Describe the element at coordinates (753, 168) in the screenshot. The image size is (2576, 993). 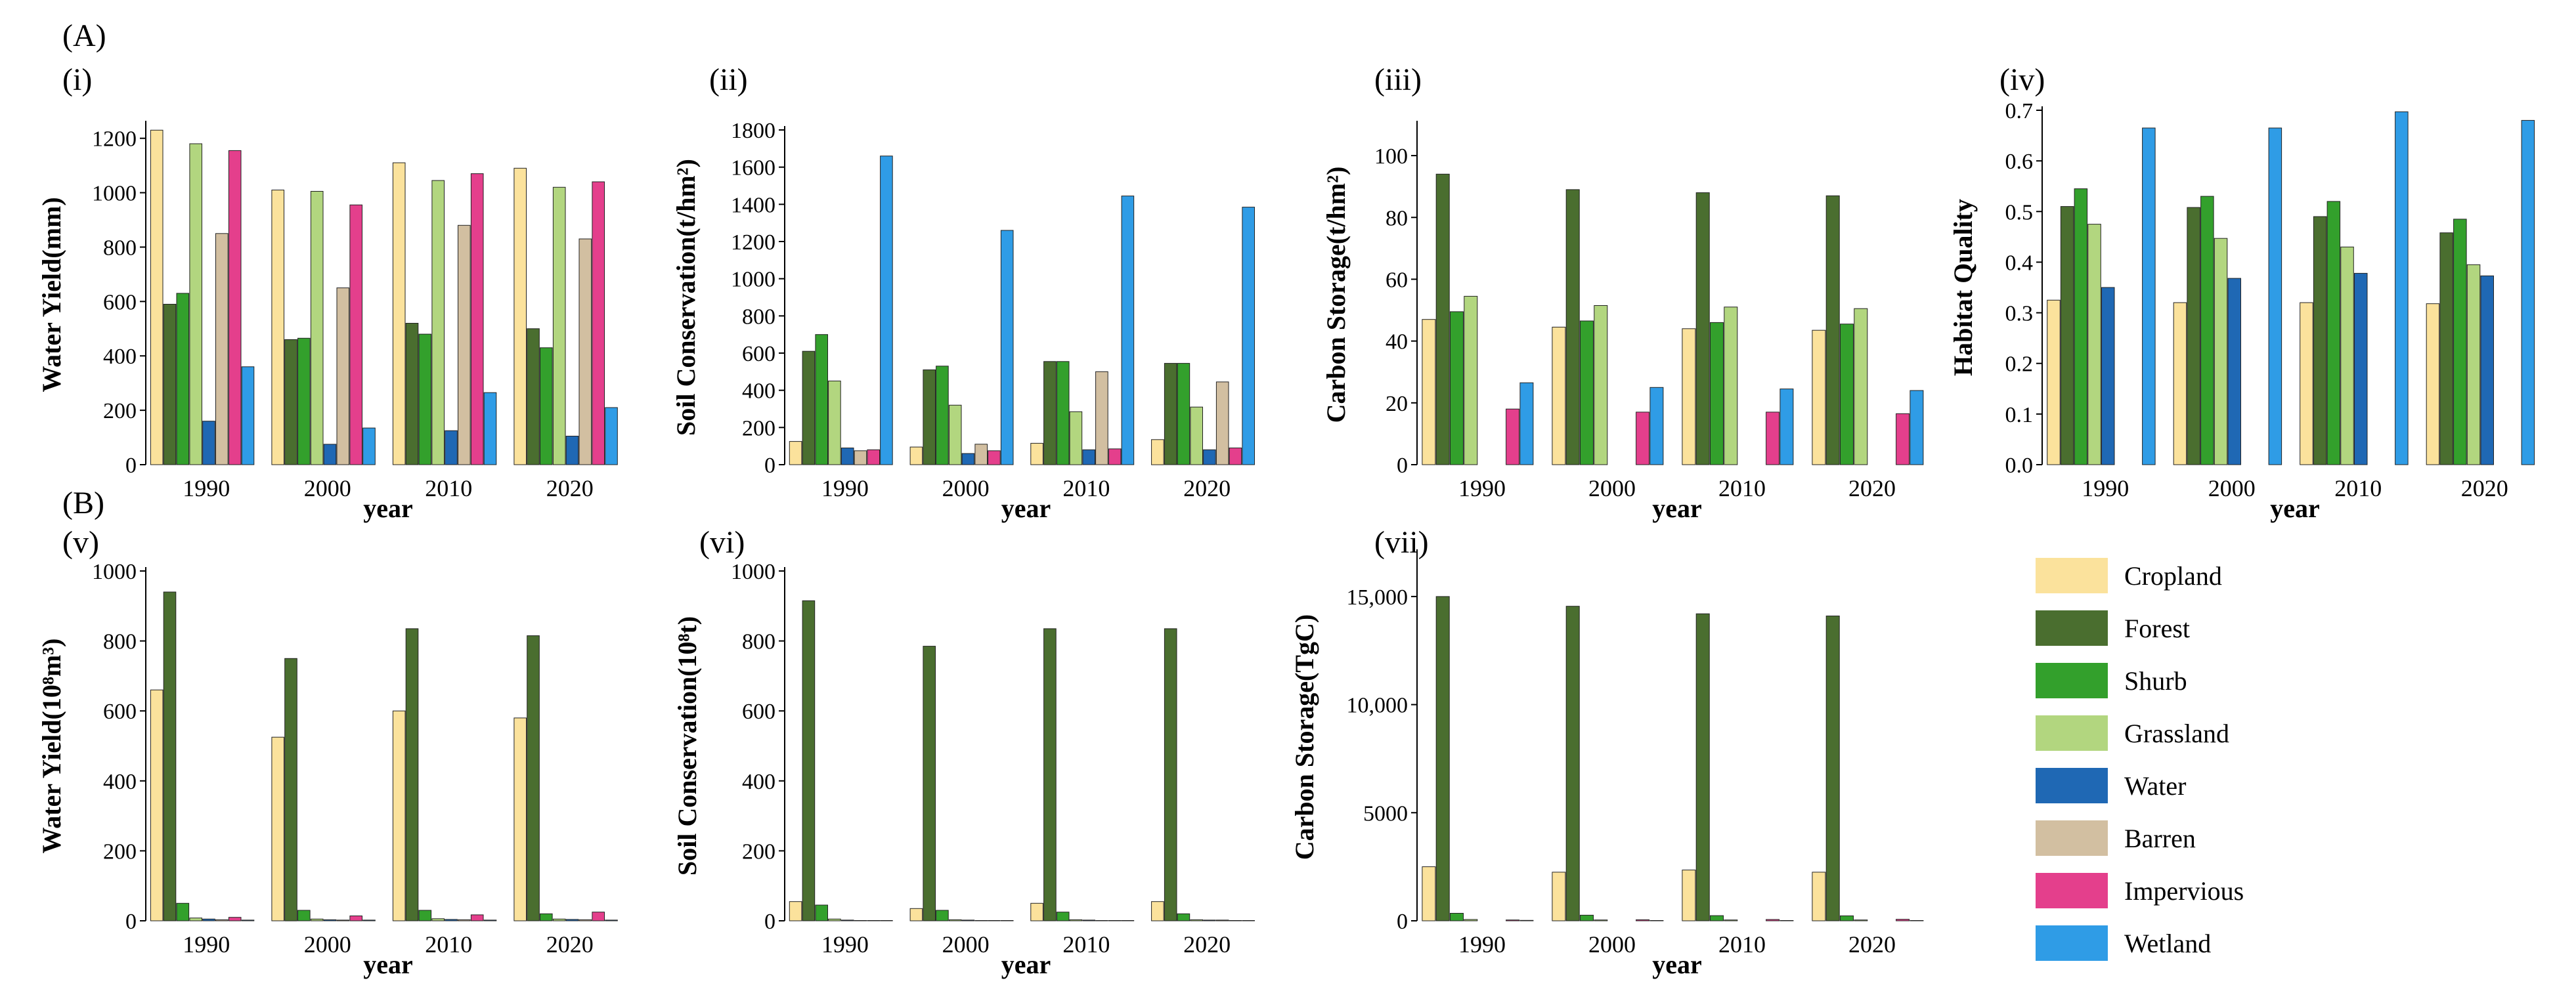
I see `y-tick-label: 1600` at that location.